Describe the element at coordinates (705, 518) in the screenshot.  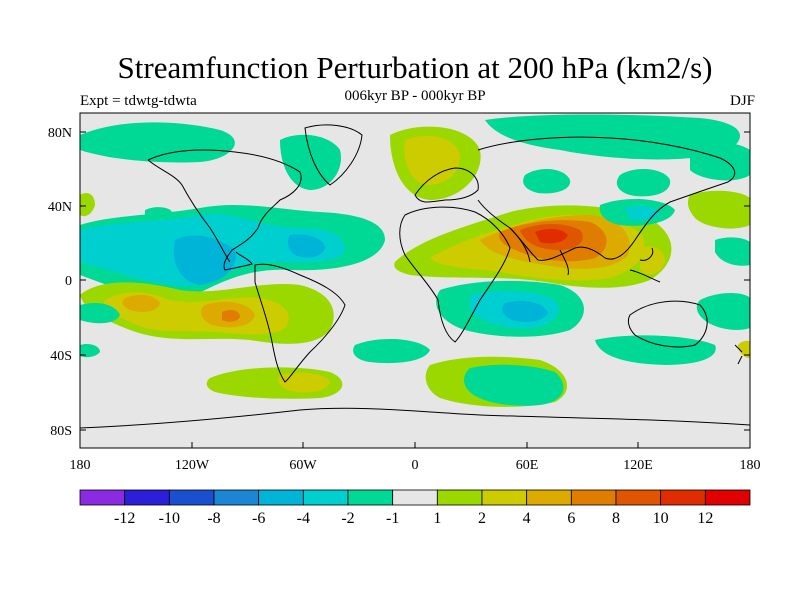
I see `colorbar-label: 12` at that location.